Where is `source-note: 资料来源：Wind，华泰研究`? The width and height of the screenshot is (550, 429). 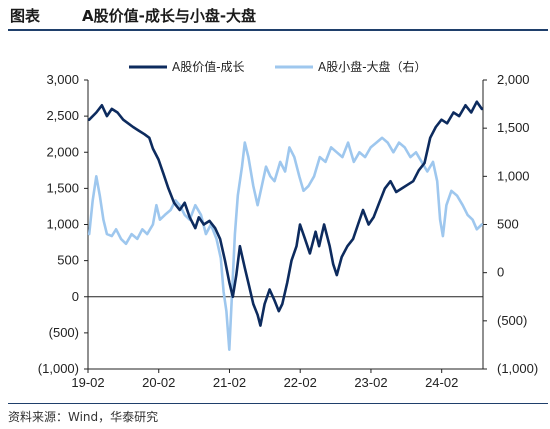
source-note: 资料来源：Wind，华泰研究 is located at coordinates (83, 417).